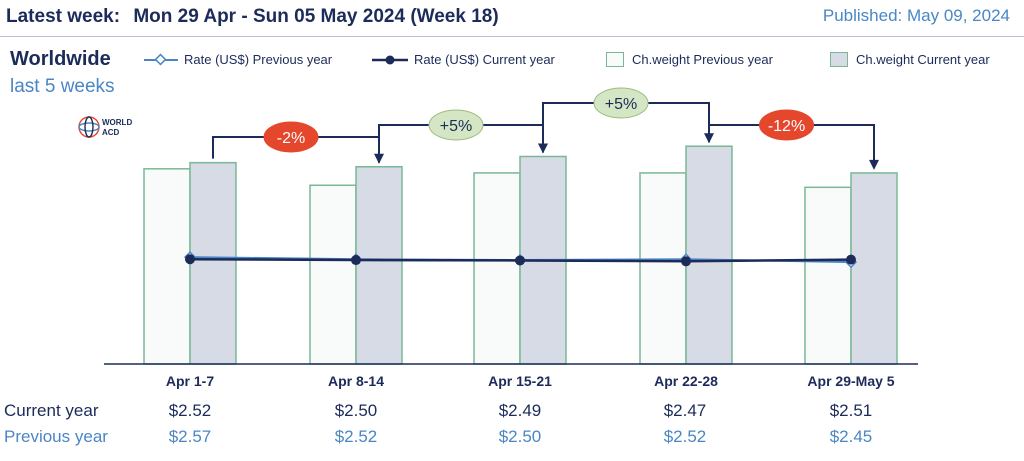 The height and width of the screenshot is (461, 1024). I want to click on x-tick-label: Apr 15-21, so click(520, 381).